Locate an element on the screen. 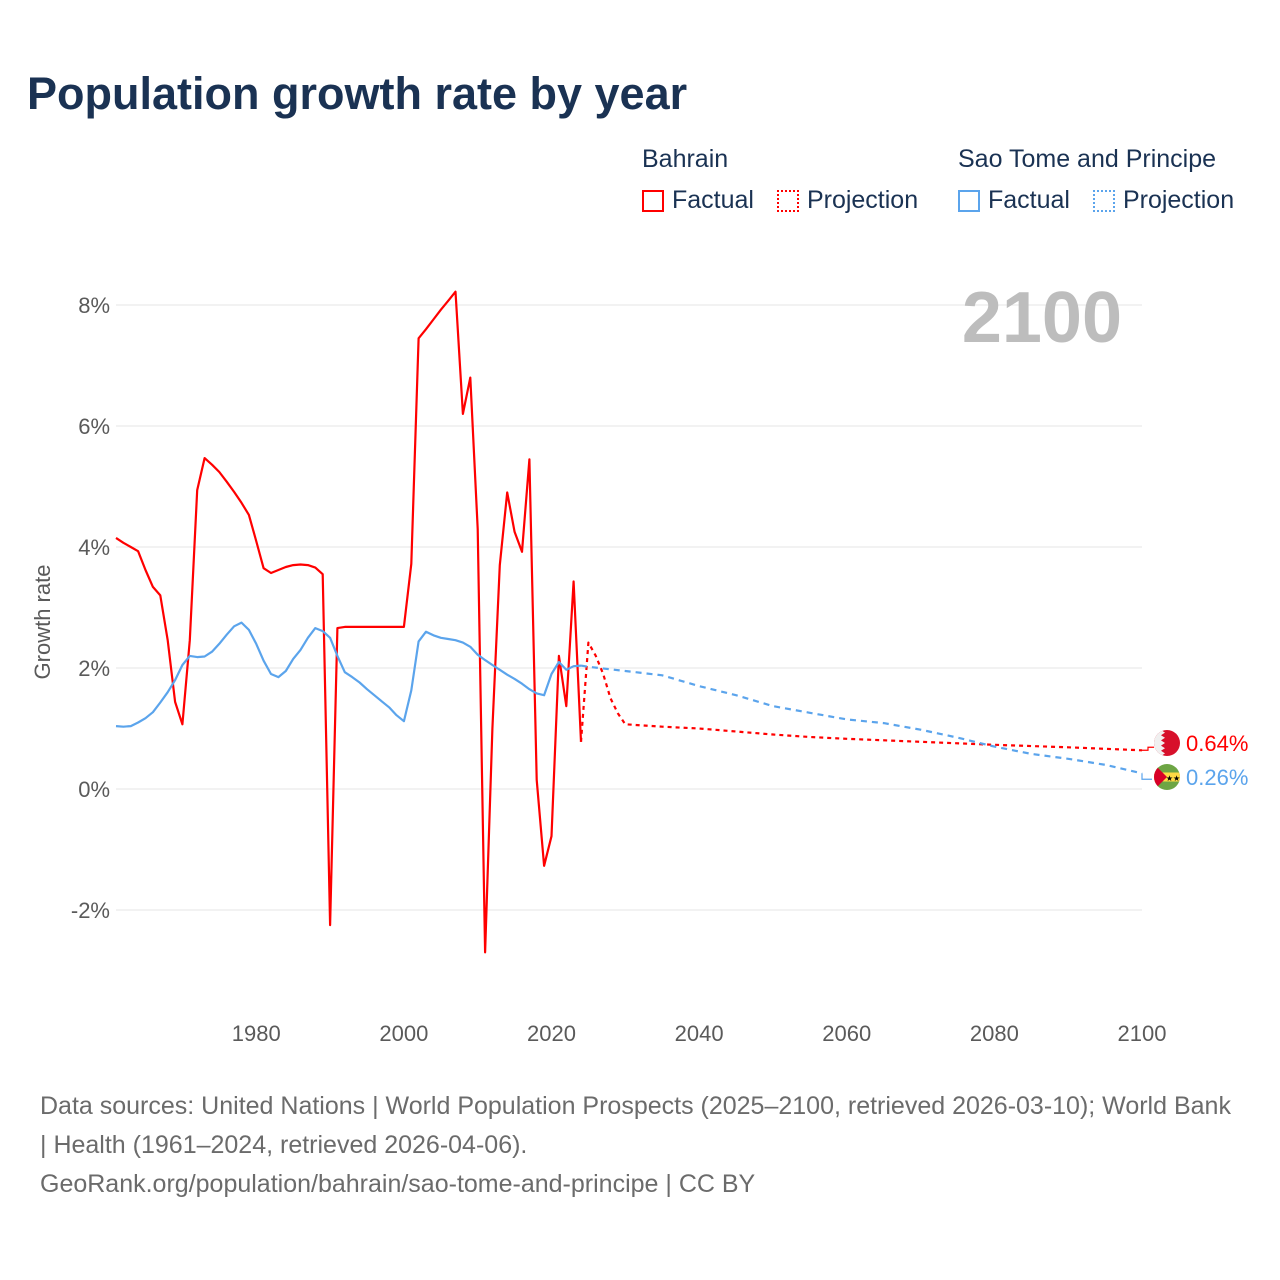  x-tick-label: 2100 is located at coordinates (1142, 1033).